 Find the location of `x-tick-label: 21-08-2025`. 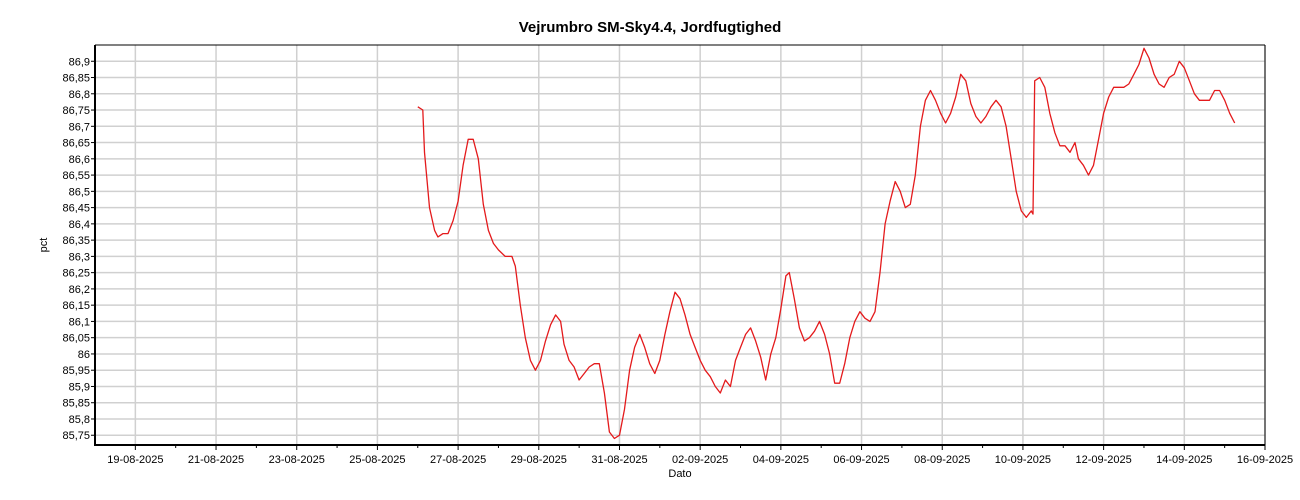

x-tick-label: 21-08-2025 is located at coordinates (216, 460).